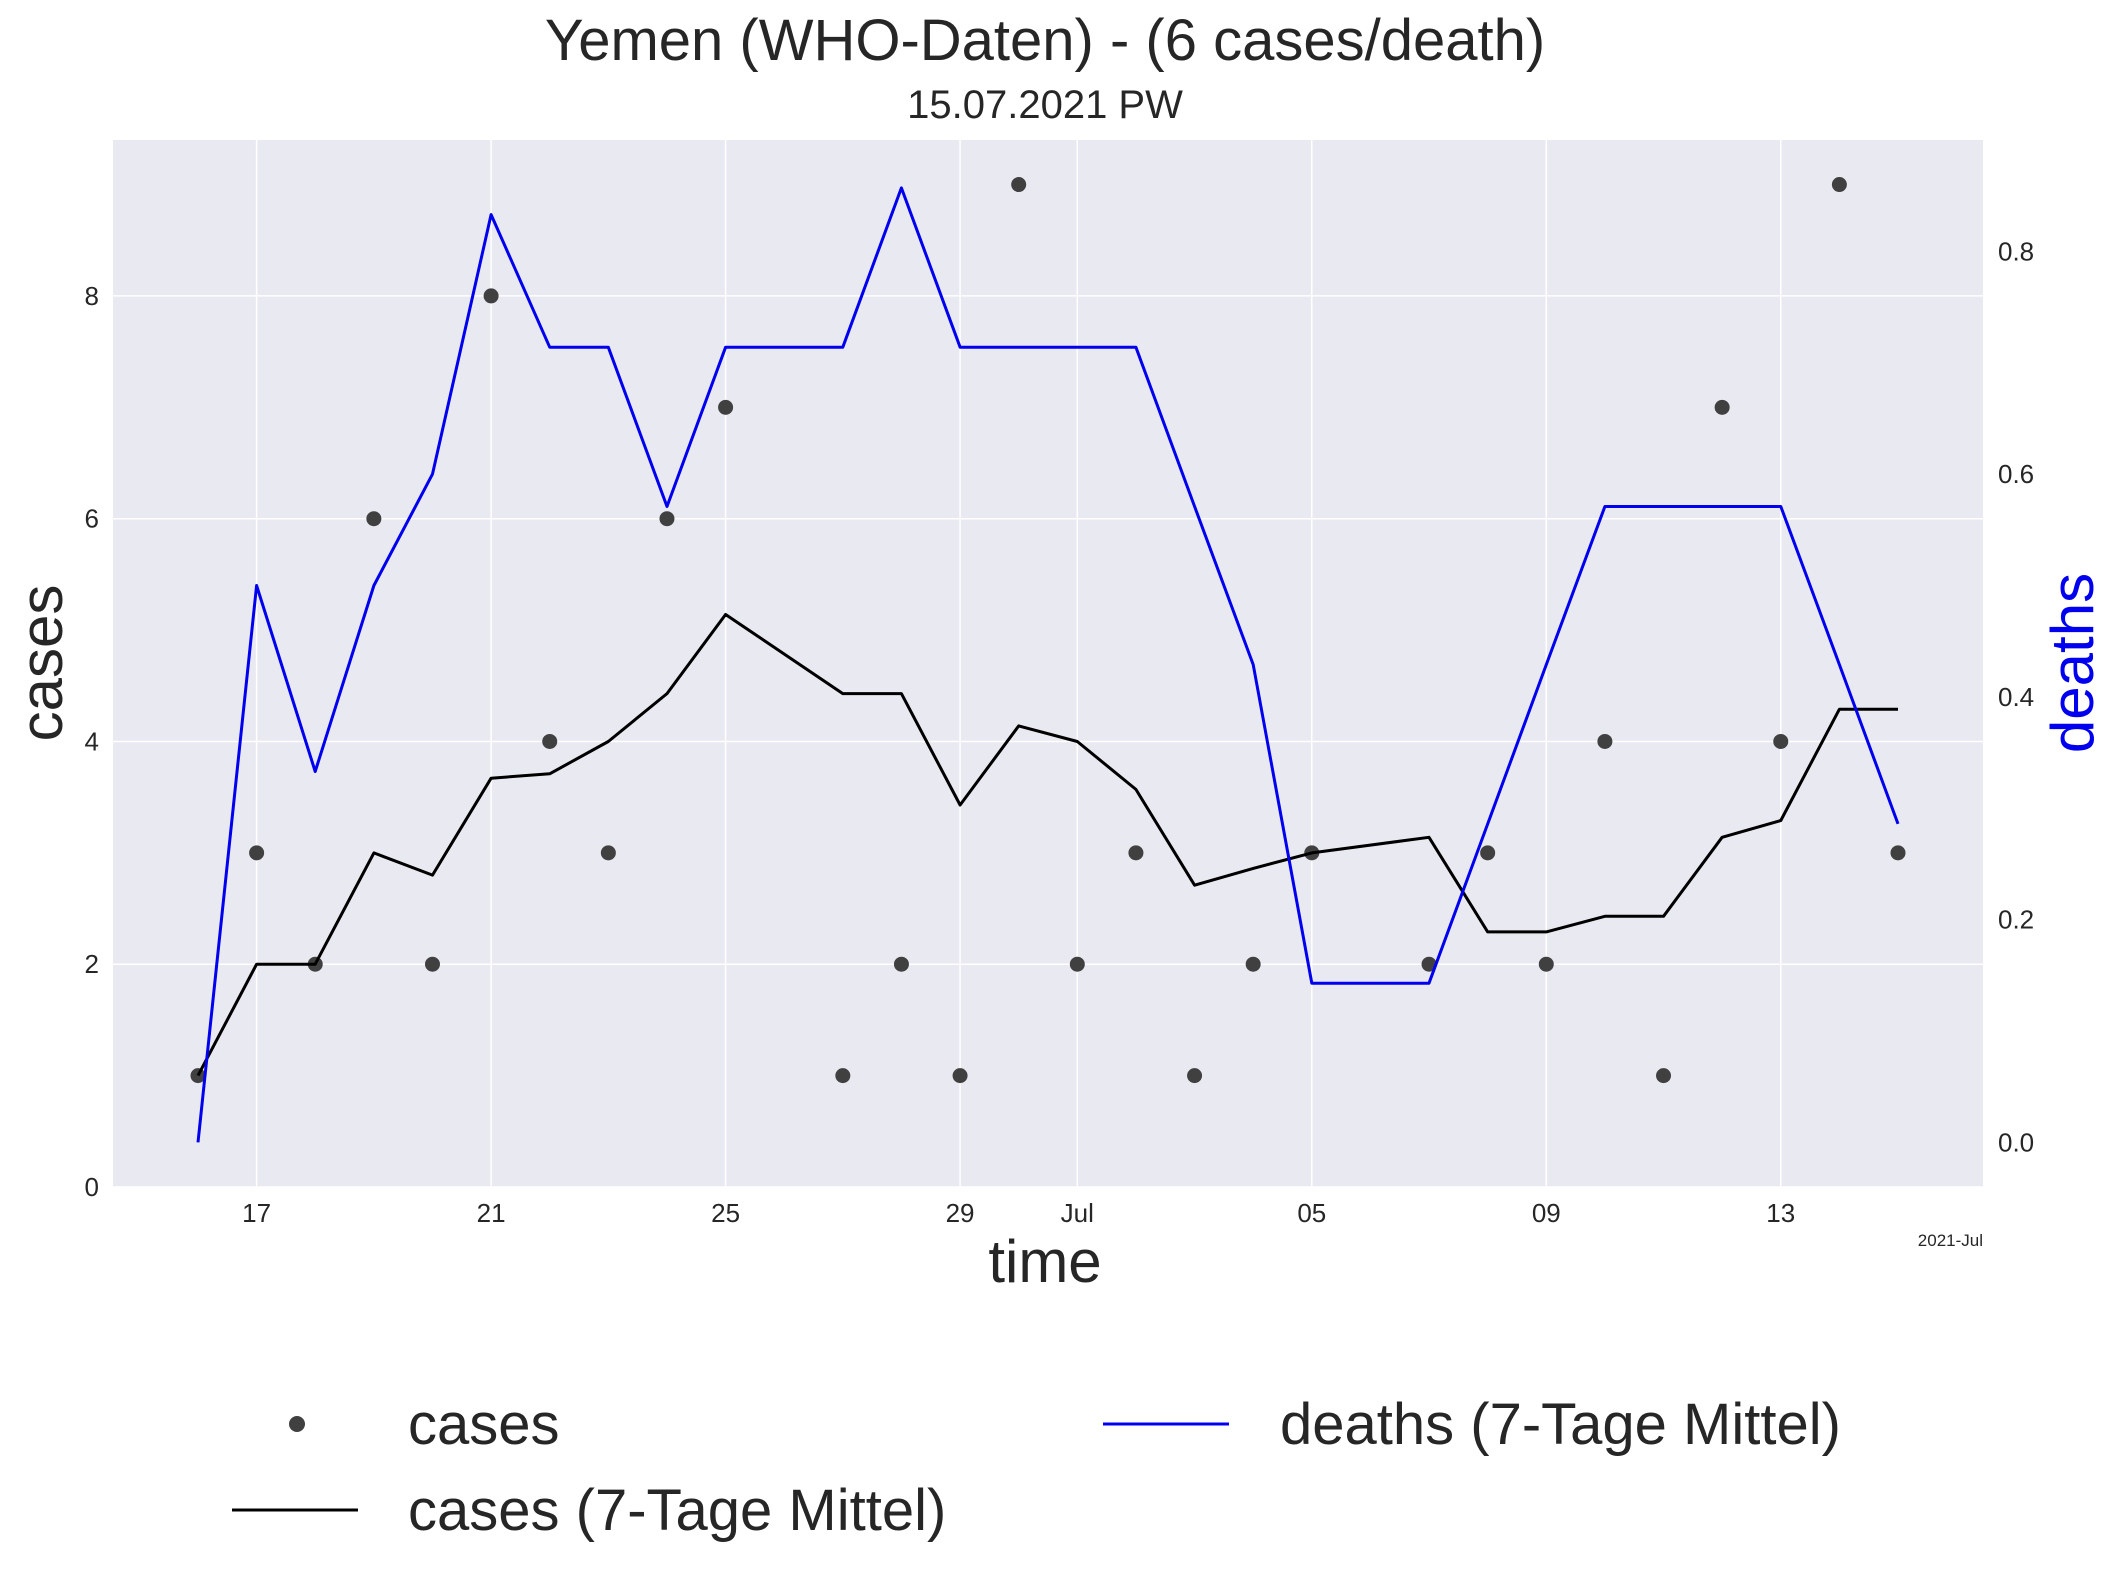 The height and width of the screenshot is (1578, 2110). What do you see at coordinates (1780, 1213) in the screenshot?
I see `x-tick-label: 13` at bounding box center [1780, 1213].